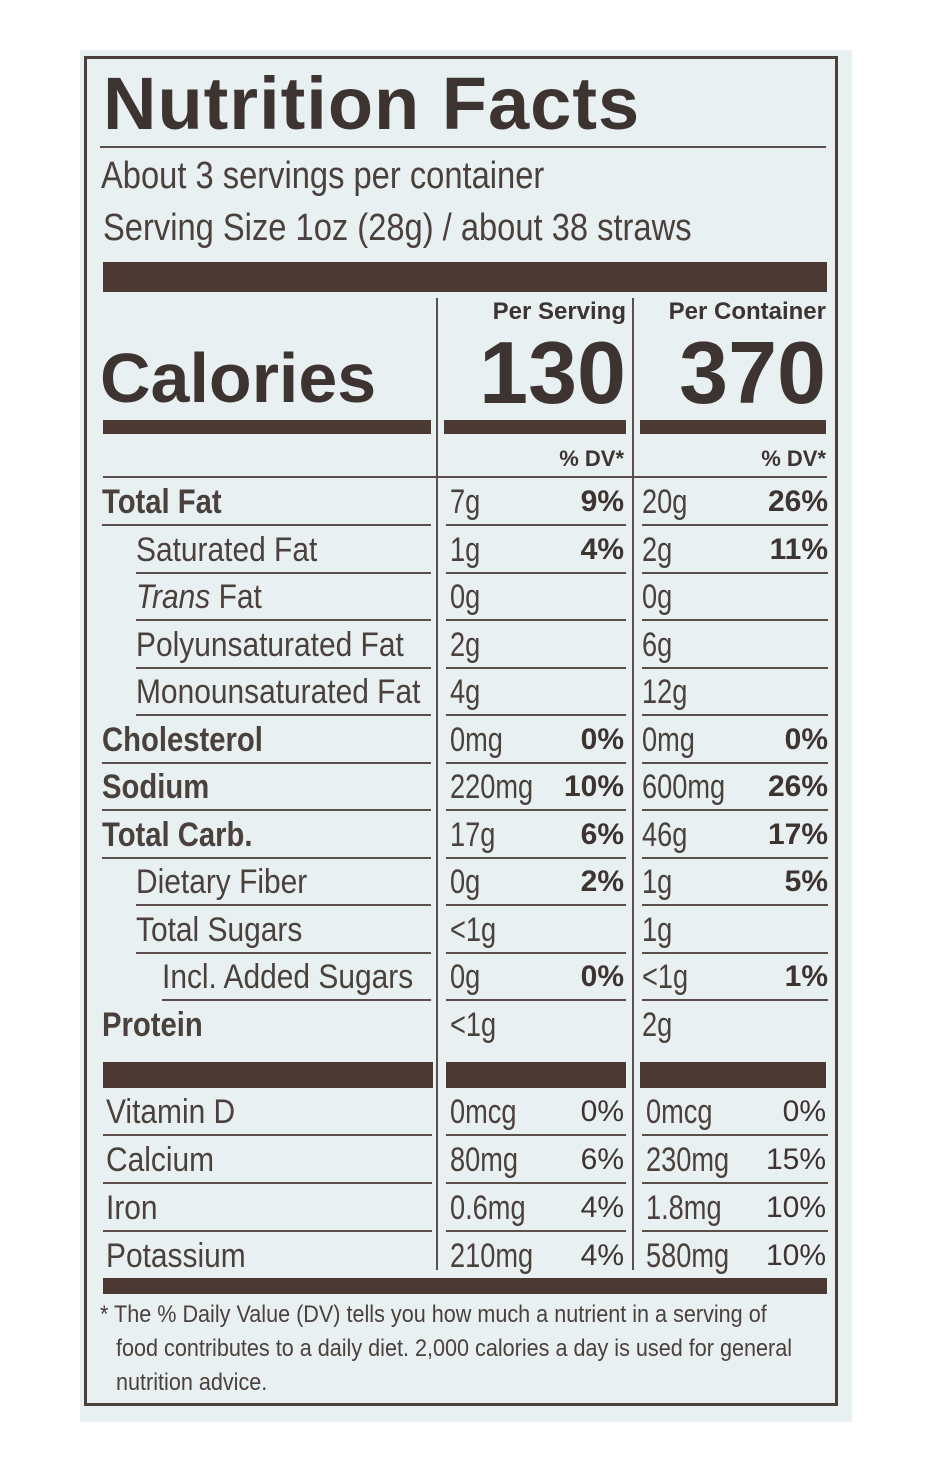 Image resolution: width=929 pixels, height=1472 pixels. Describe the element at coordinates (559, 311) in the screenshot. I see `per-serving-header: Per Serving` at that location.